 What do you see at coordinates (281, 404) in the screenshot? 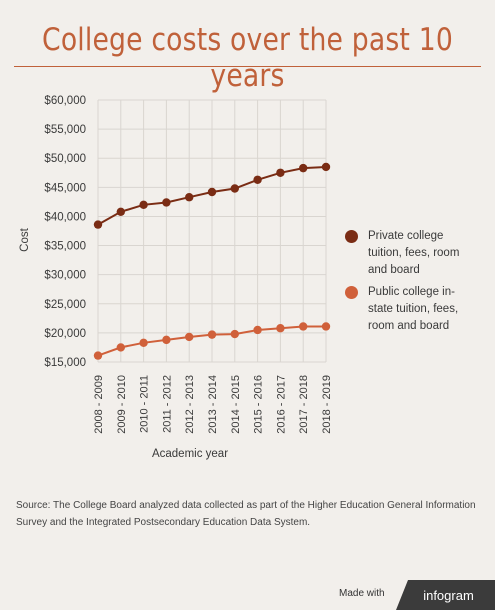
I see `x-tick-label: 2016 - 2017` at bounding box center [281, 404].